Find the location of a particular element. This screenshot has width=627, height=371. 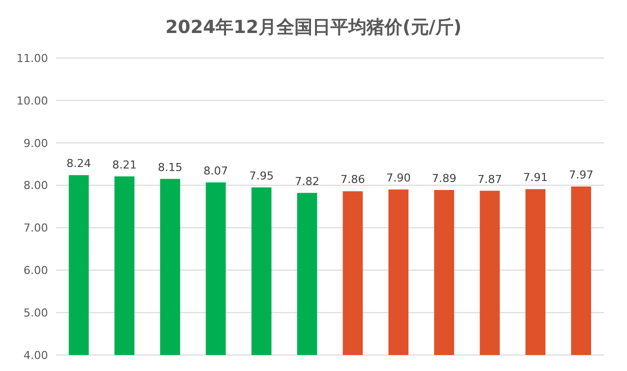

data-label: 8.15 is located at coordinates (170, 167).